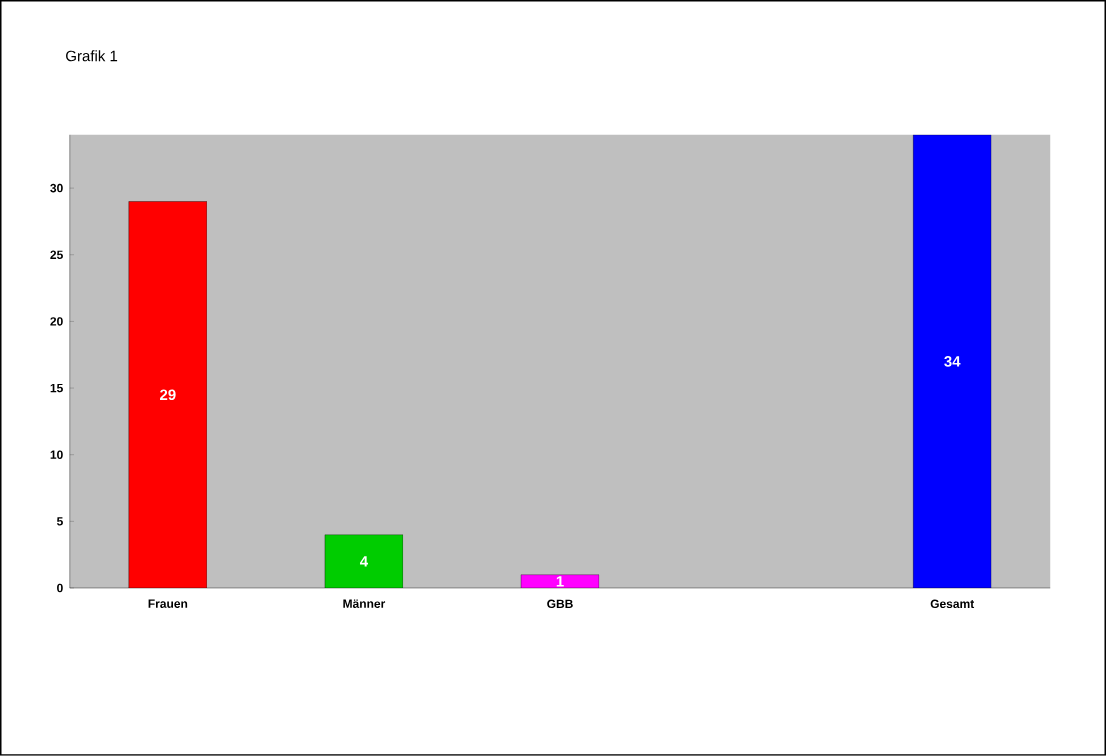 Image resolution: width=1106 pixels, height=756 pixels. I want to click on y-tick-label: 0, so click(60, 588).